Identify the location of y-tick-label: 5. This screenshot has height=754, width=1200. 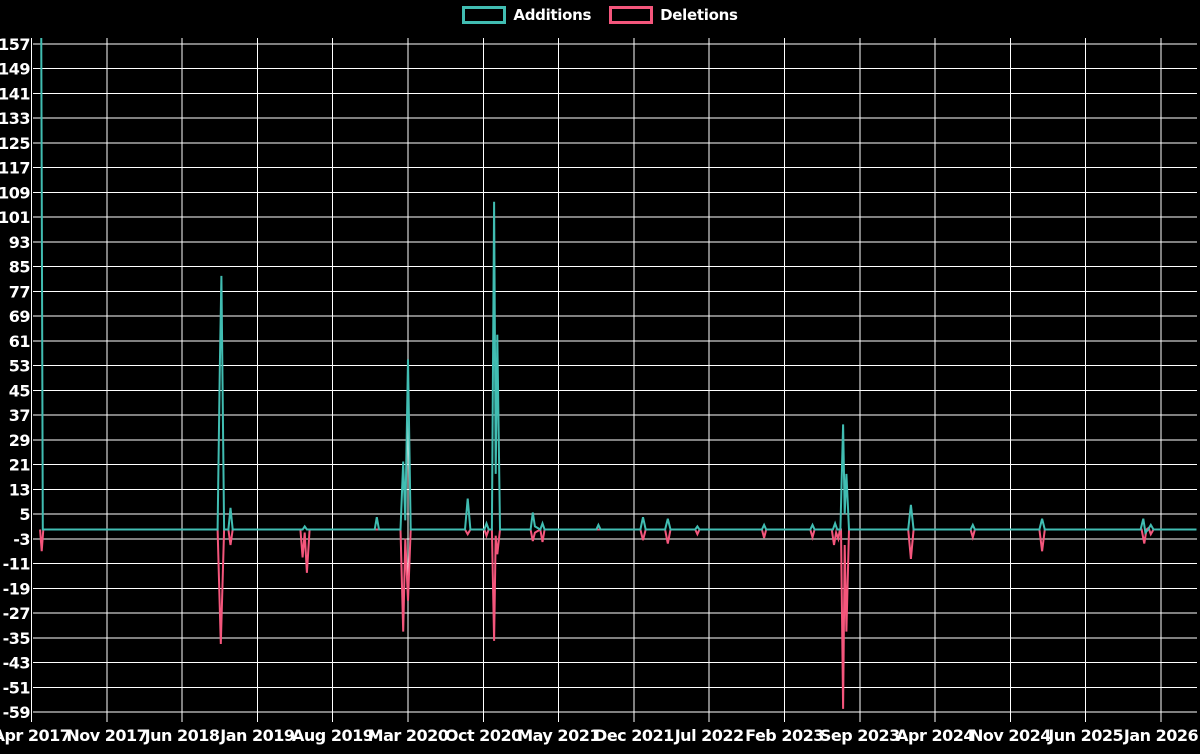
(24, 514).